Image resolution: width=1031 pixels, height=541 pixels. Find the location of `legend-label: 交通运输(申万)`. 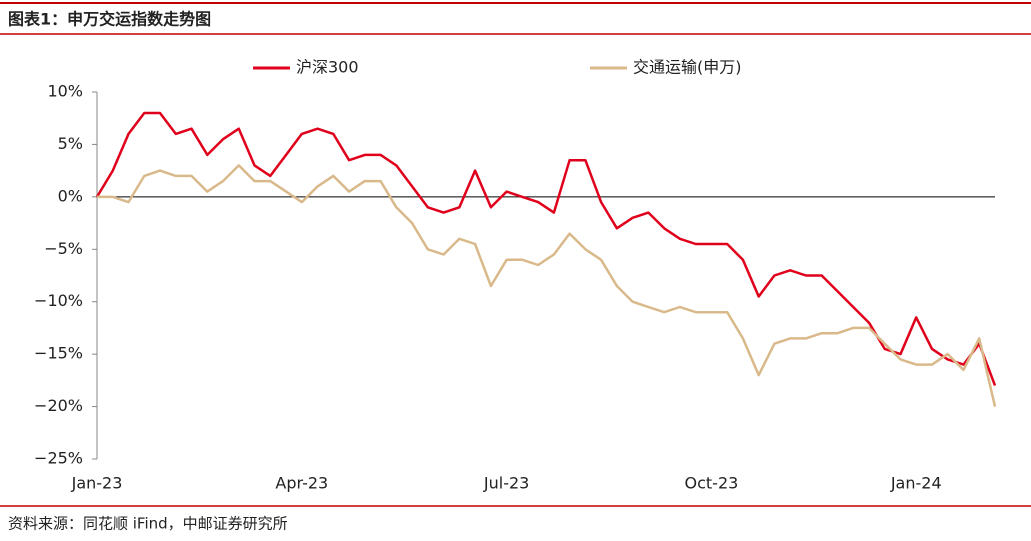

legend-label: 交通运输(申万) is located at coordinates (687, 67).